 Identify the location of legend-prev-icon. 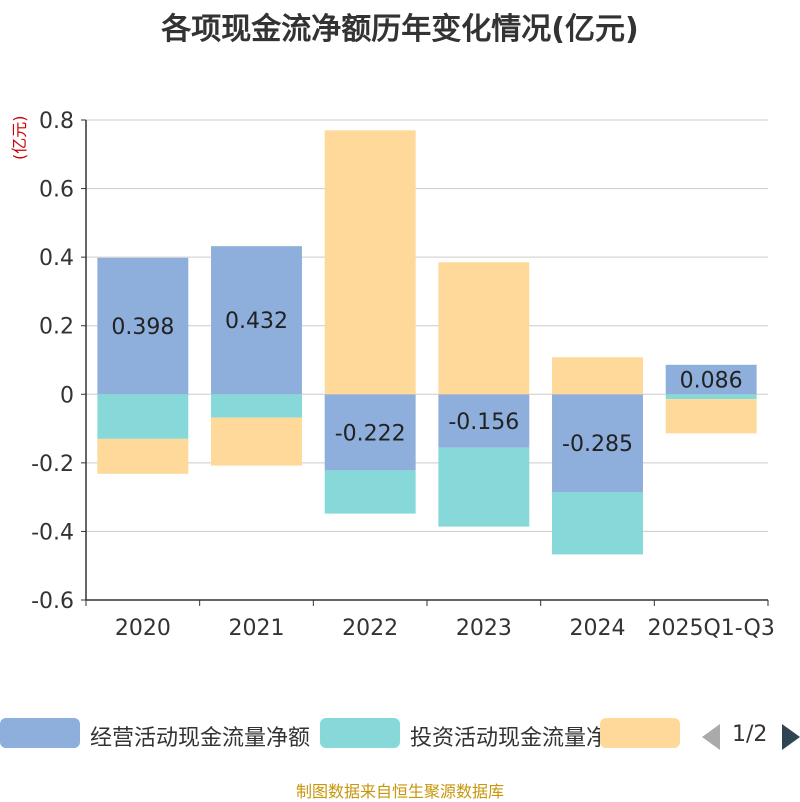
(711, 737).